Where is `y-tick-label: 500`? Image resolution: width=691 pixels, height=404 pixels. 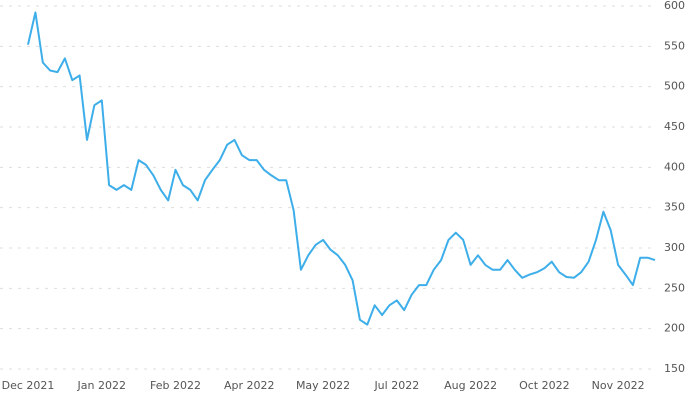 y-tick-label: 500 is located at coordinates (674, 86).